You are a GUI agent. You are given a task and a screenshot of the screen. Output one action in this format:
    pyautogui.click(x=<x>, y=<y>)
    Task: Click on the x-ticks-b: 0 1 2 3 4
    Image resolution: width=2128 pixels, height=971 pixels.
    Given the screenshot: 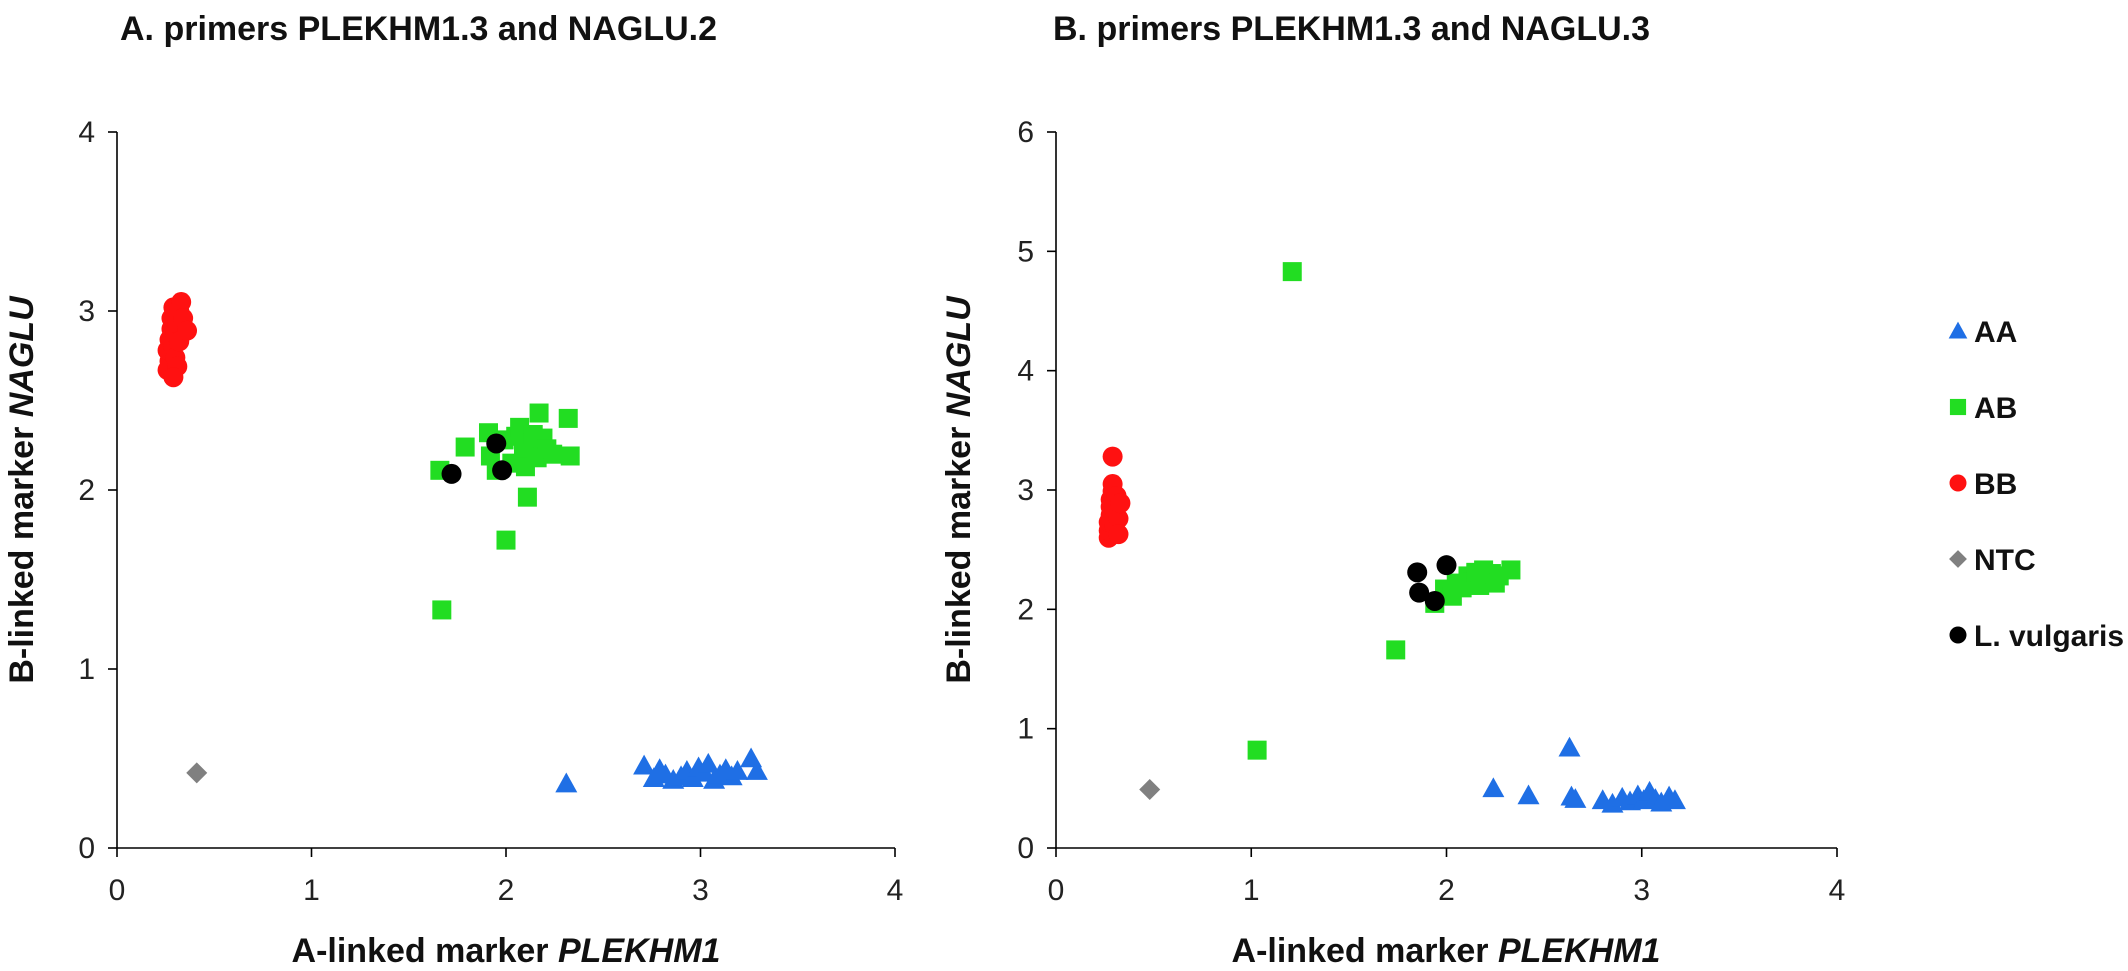 What is the action you would take?
    pyautogui.click(x=1447, y=877)
    